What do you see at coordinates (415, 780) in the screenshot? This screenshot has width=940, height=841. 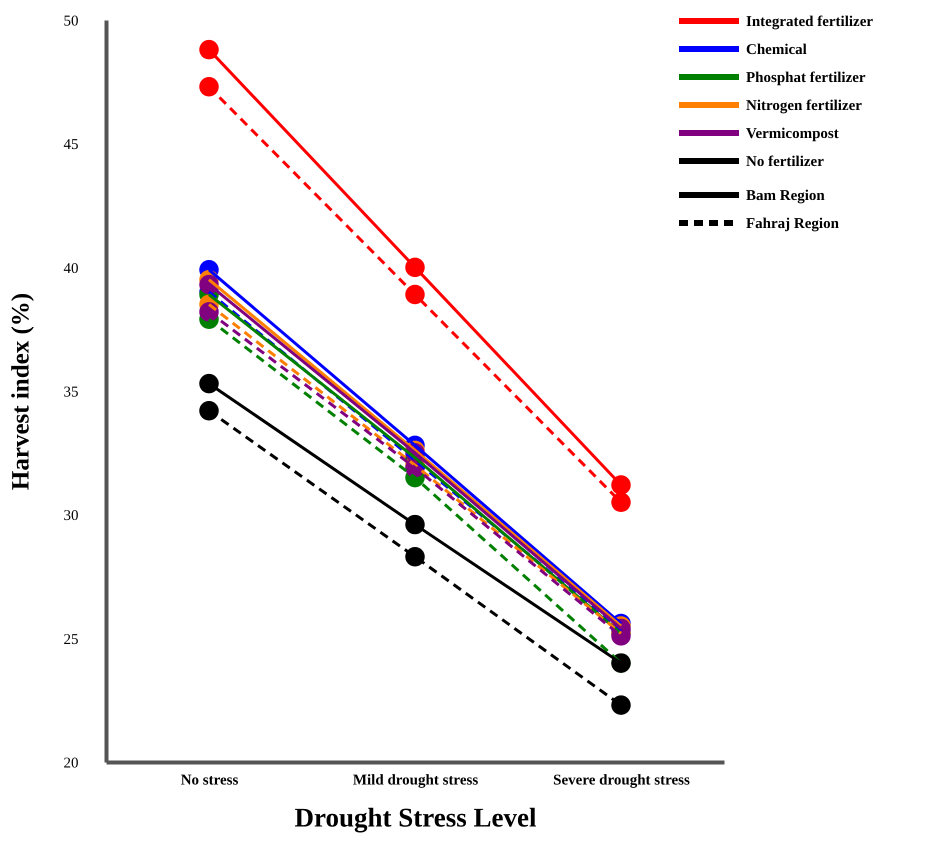 I see `x-tick-label: Mild drought stress` at bounding box center [415, 780].